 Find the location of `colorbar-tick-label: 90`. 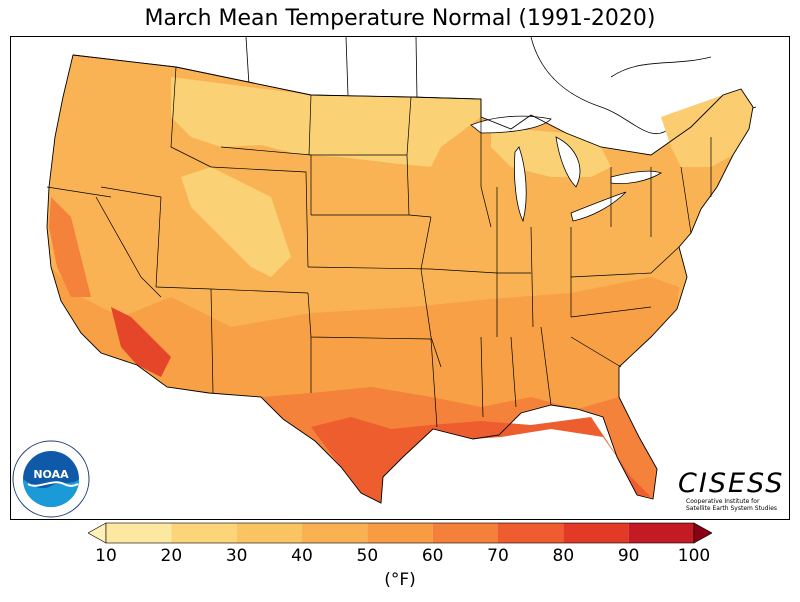

colorbar-tick-label: 90 is located at coordinates (628, 556).